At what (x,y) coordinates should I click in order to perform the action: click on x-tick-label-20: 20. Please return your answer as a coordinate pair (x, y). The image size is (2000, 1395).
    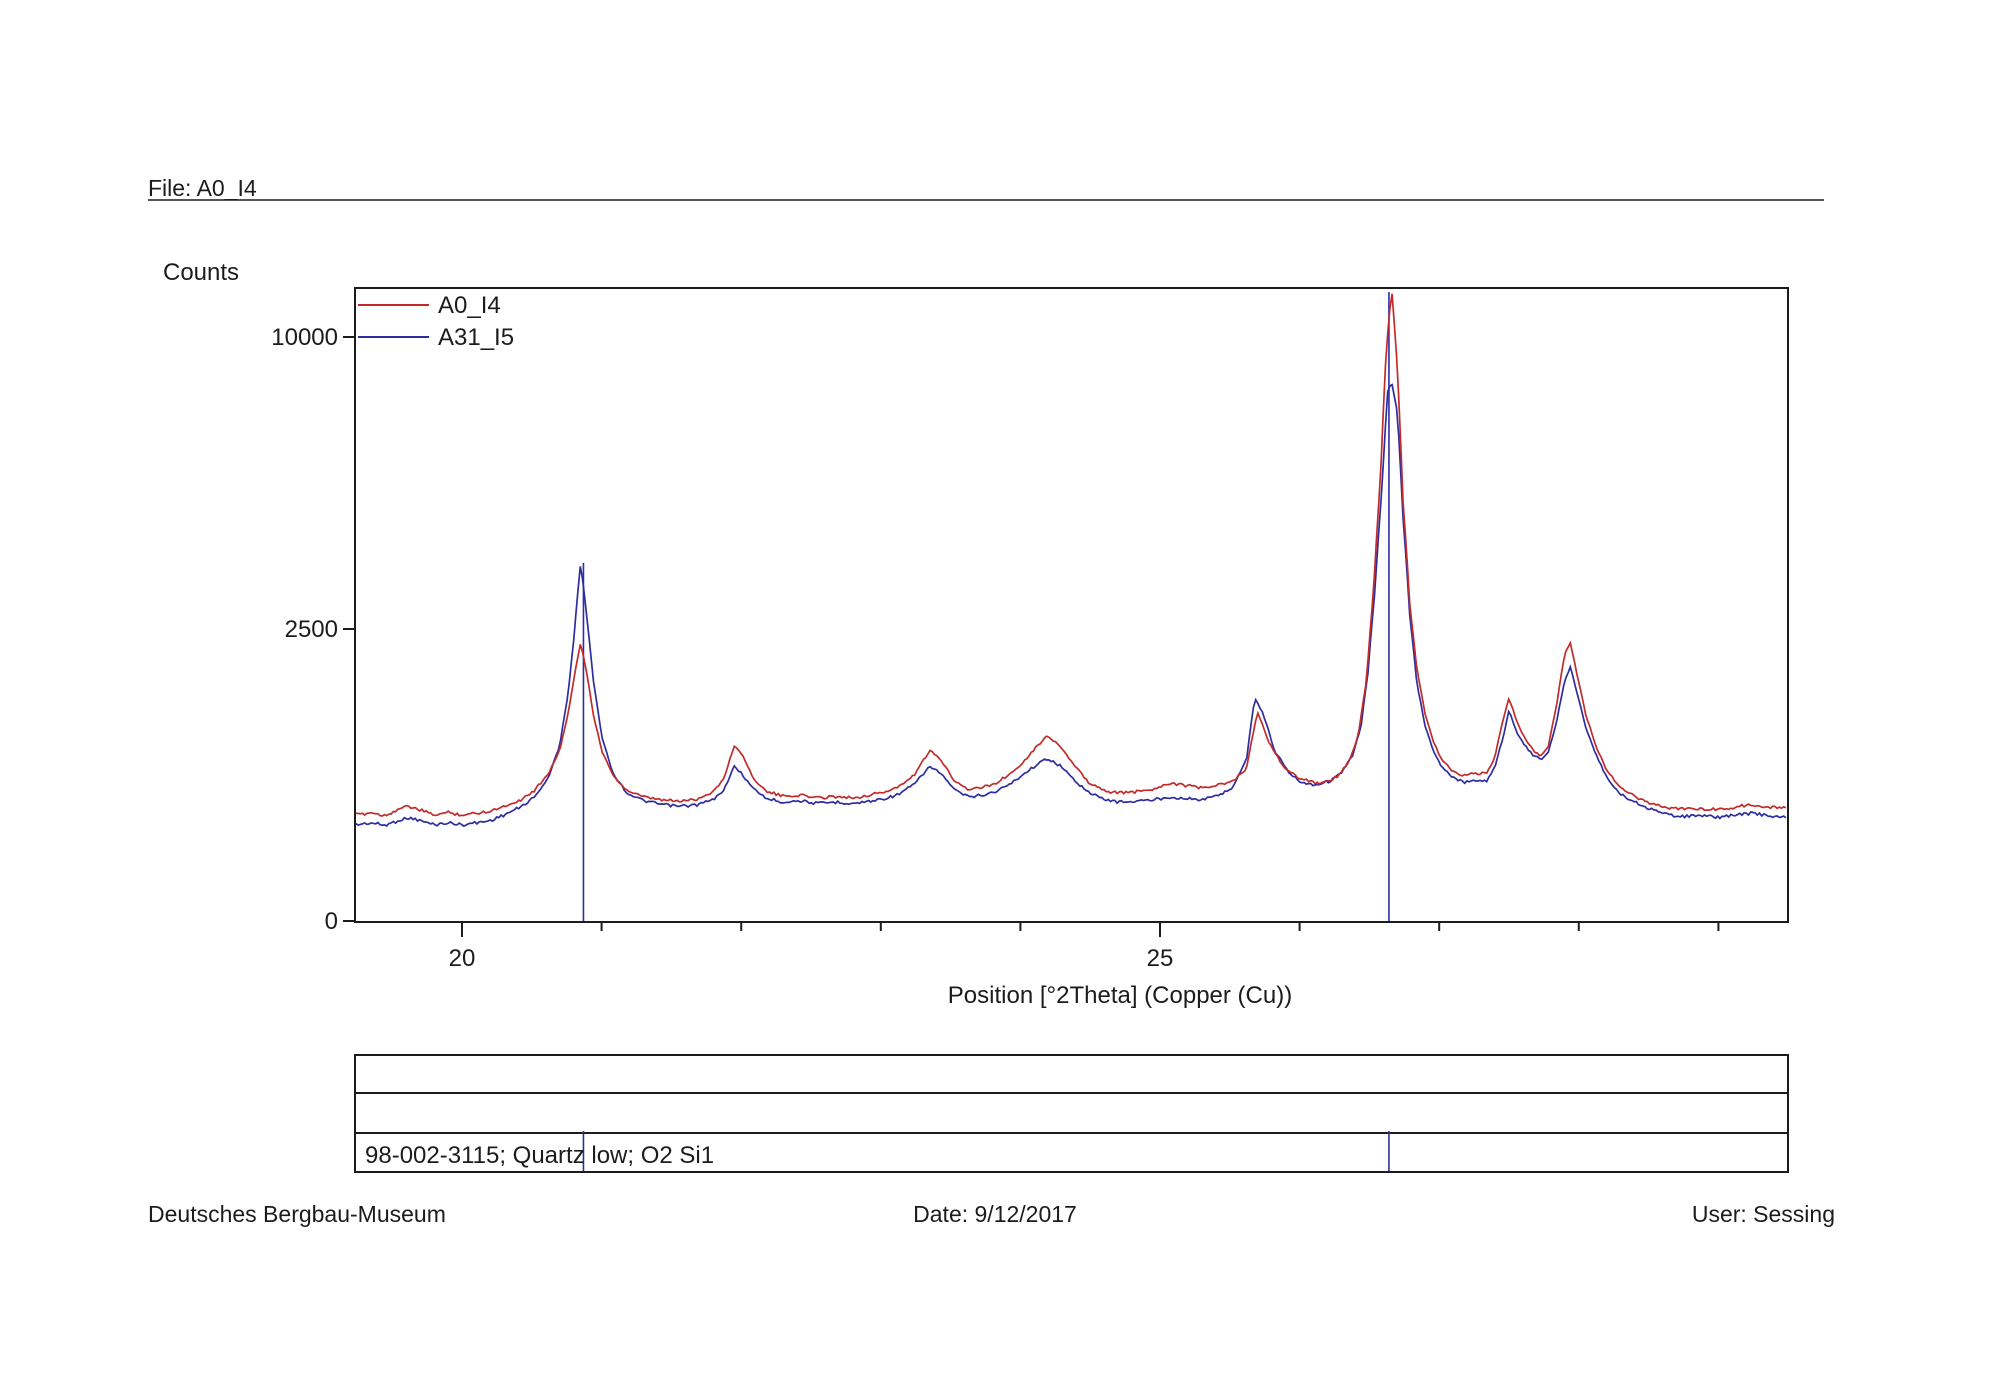
    Looking at the image, I should click on (462, 958).